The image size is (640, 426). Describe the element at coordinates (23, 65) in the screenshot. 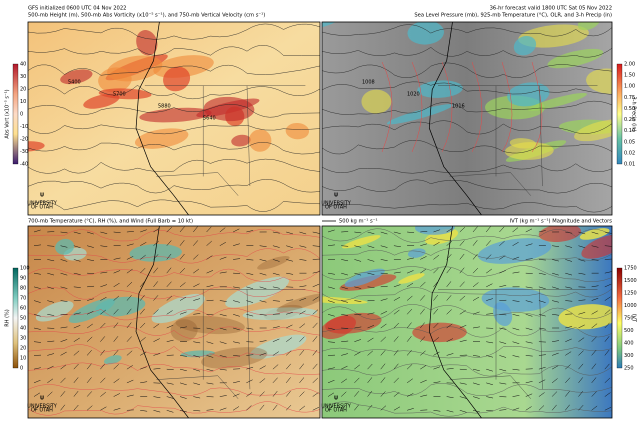

I see `colorbar-tick-label: 40` at that location.